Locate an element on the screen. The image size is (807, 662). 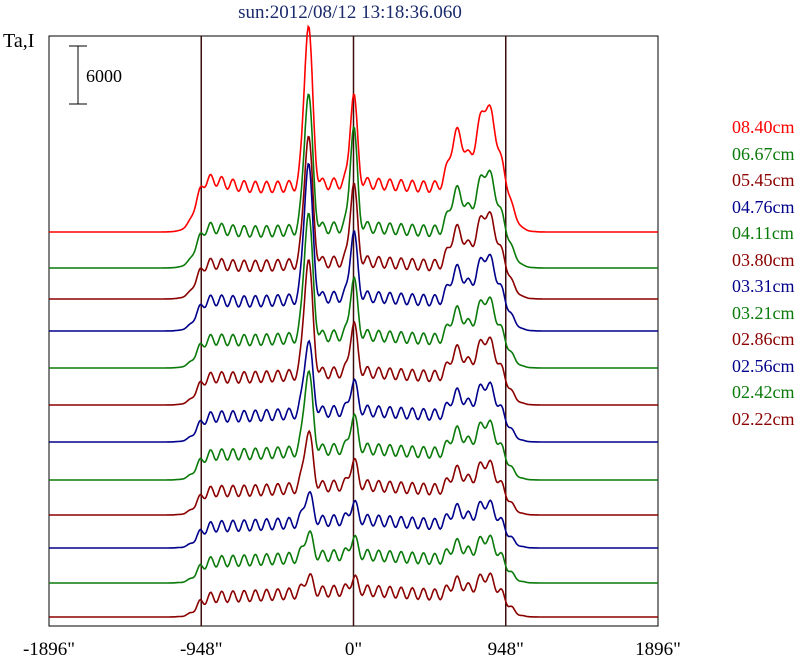
legend-item: 03.80cm is located at coordinates (763, 259).